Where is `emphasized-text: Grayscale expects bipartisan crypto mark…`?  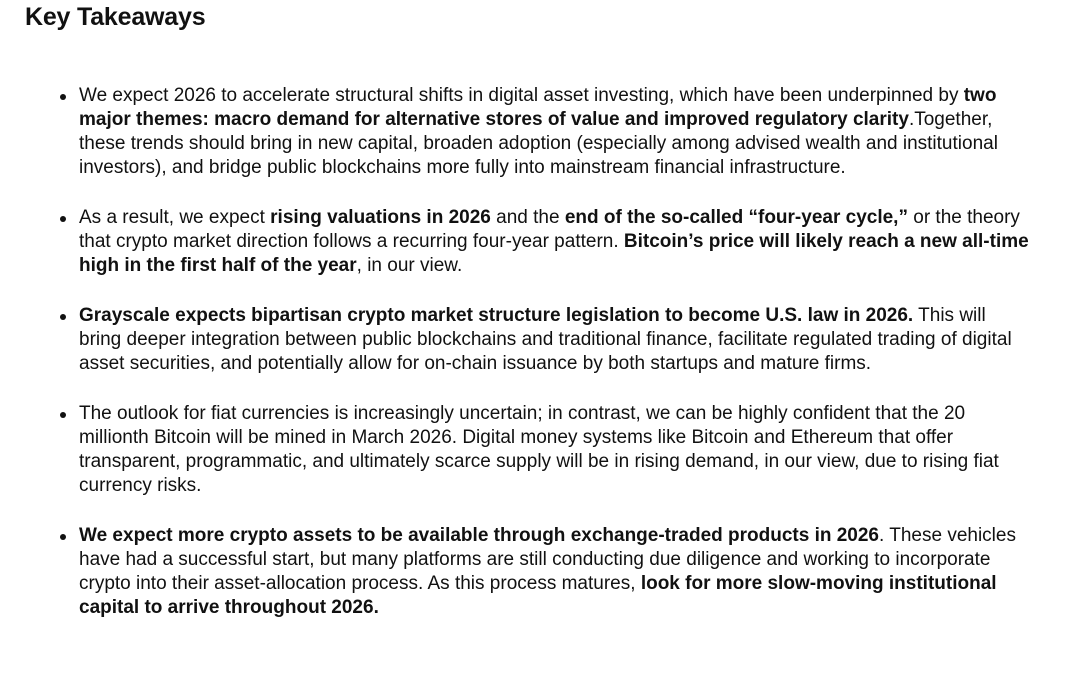
emphasized-text: Grayscale expects bipartisan crypto mark… is located at coordinates (496, 315).